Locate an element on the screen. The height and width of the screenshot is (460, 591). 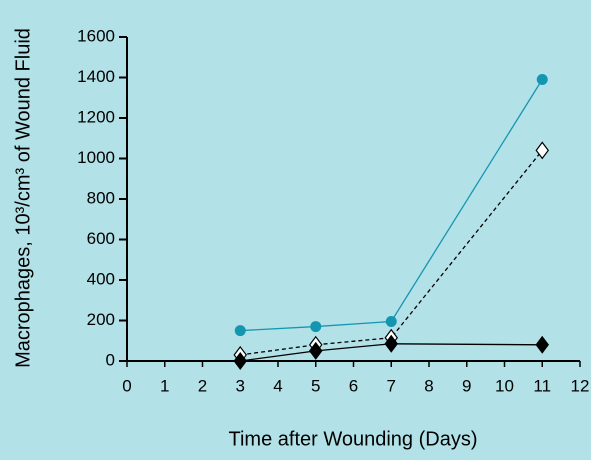
y-tick-label: 200 is located at coordinates (101, 319).